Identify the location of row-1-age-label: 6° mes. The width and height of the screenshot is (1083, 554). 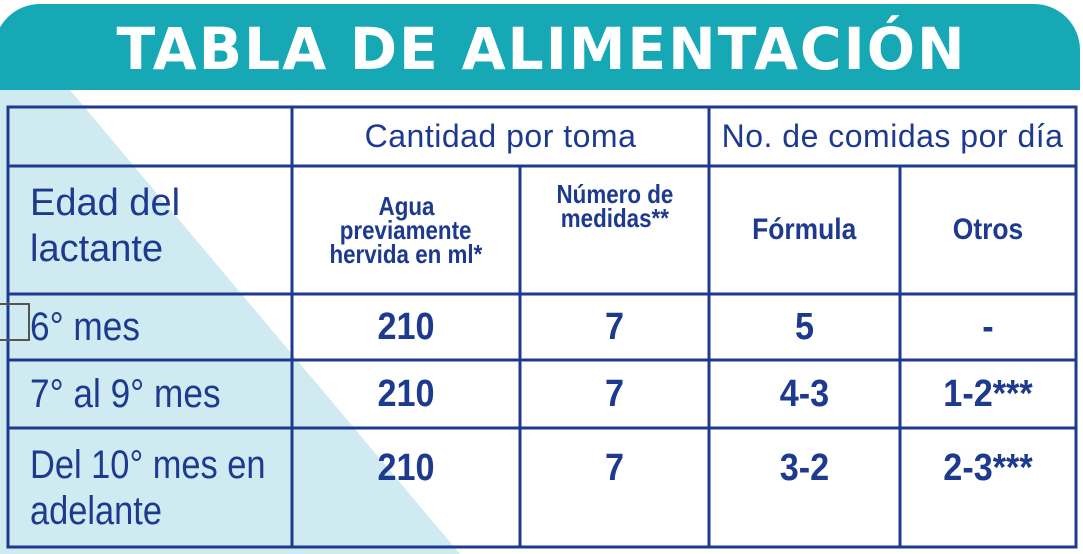
(85, 327).